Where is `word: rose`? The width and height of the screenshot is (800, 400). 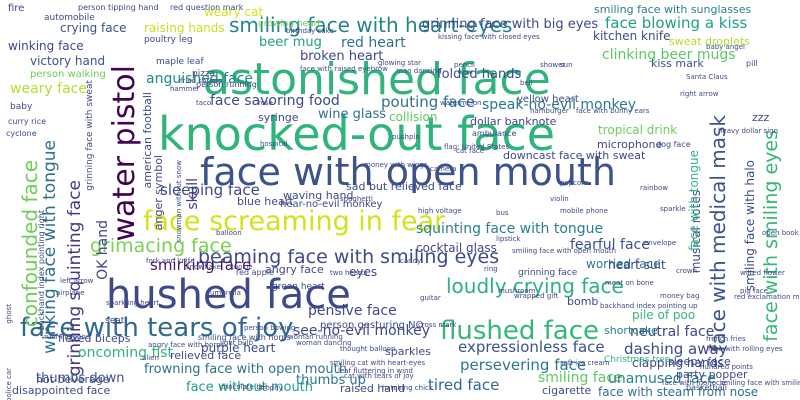 word: rose is located at coordinates (265, 103).